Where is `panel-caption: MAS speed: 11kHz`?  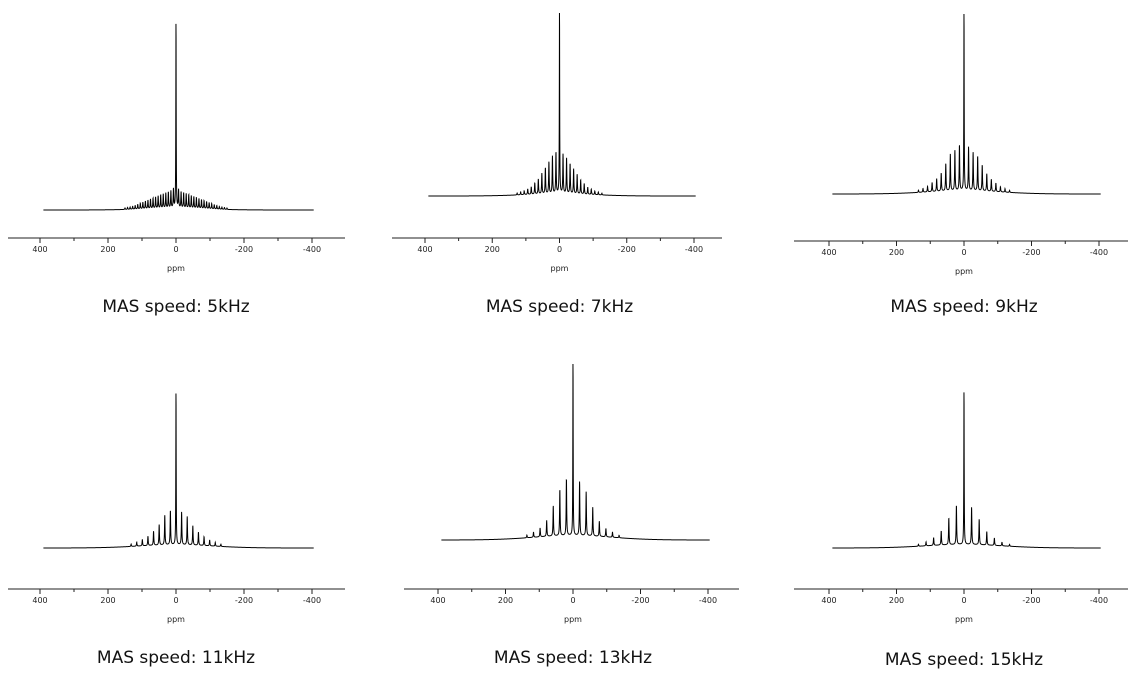 panel-caption: MAS speed: 11kHz is located at coordinates (176, 658).